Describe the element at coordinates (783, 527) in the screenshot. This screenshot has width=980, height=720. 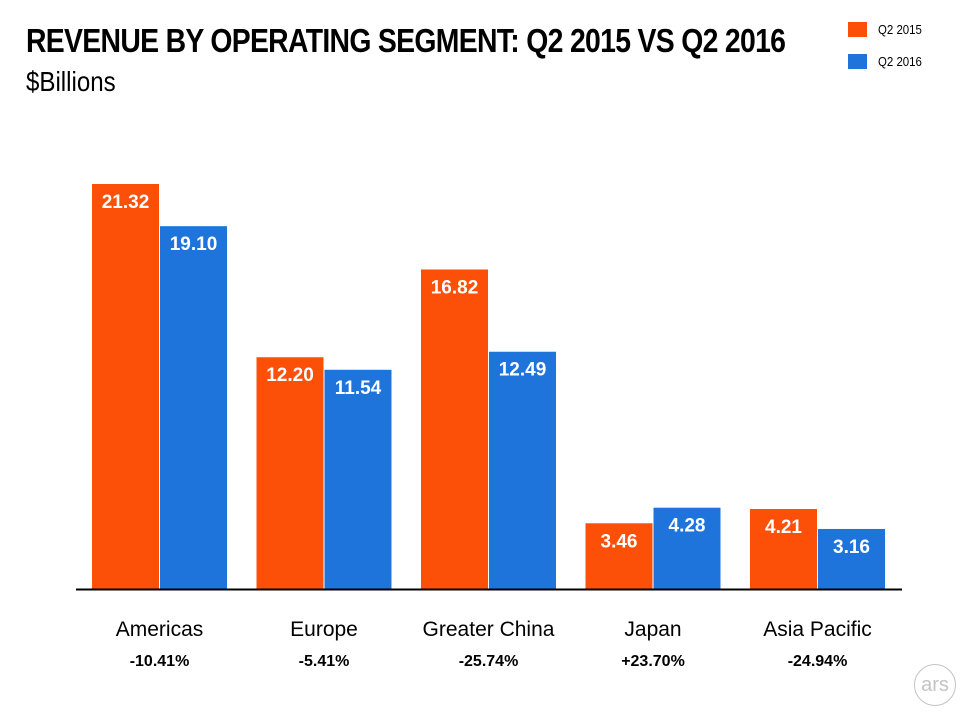
I see `value-label-asia-pacific-q2-2015: 4.21` at that location.